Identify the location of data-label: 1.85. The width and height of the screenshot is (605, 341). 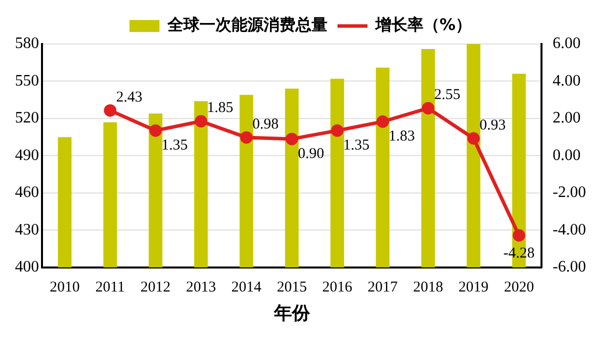
(220, 108).